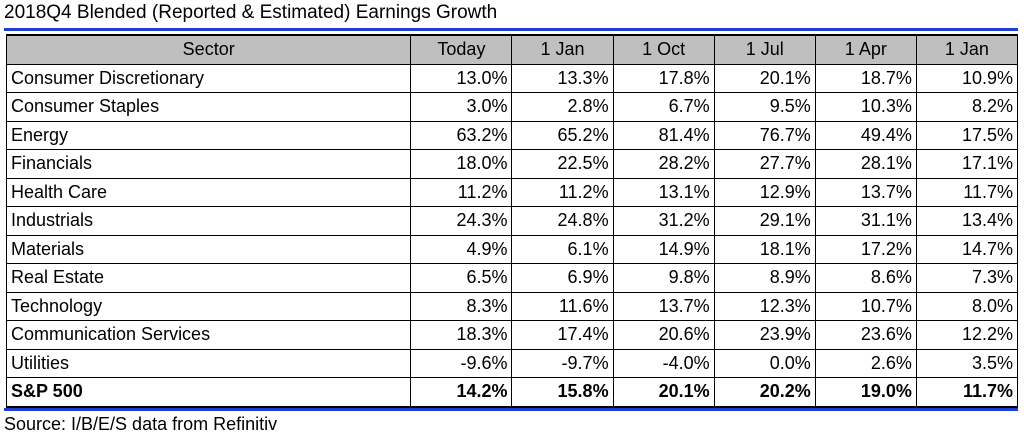 The height and width of the screenshot is (439, 1024). Describe the element at coordinates (663, 221) in the screenshot. I see `growth-value: 31.2%` at that location.